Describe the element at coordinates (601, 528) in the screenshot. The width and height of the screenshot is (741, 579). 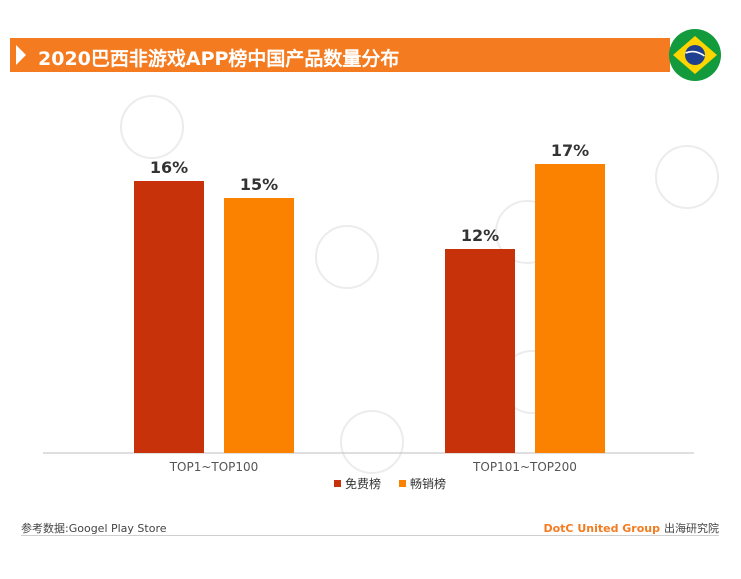
I see `brand-name: DotC United Group` at that location.